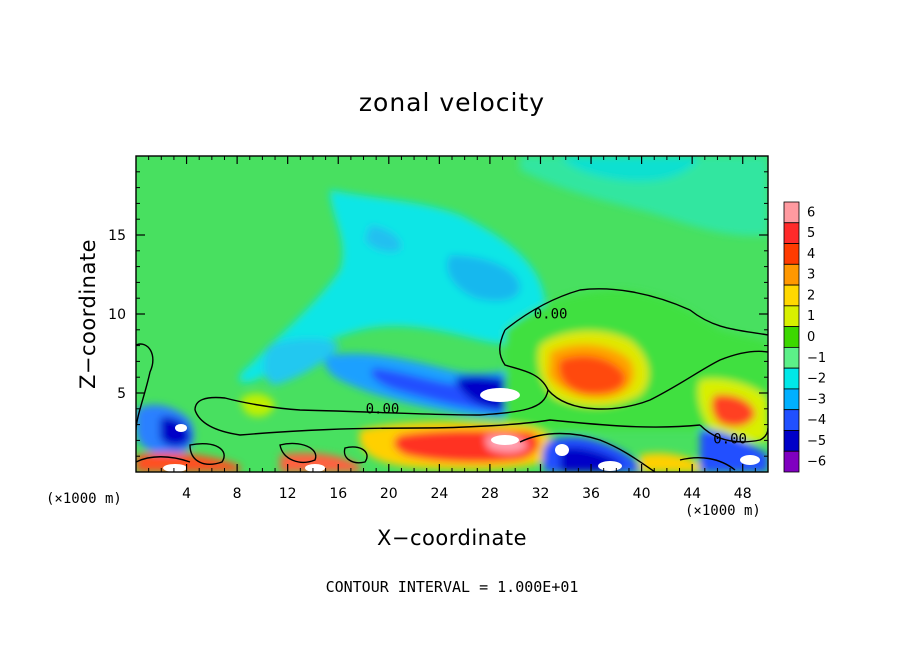 This screenshot has height=654, width=904. Describe the element at coordinates (811, 233) in the screenshot. I see `colorbar-label: 5` at that location.